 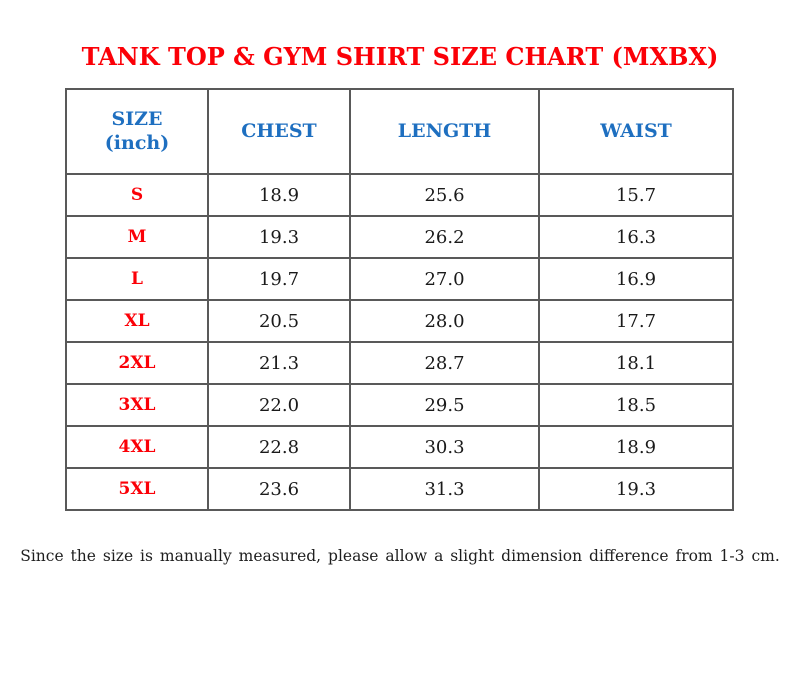 What do you see at coordinates (279, 279) in the screenshot?
I see `chest-cell: 19.7` at bounding box center [279, 279].